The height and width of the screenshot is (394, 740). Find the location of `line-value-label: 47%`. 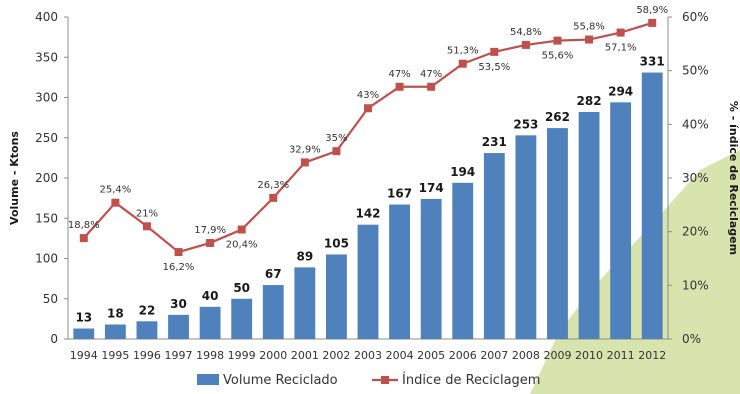

line-value-label: 47% is located at coordinates (431, 74).